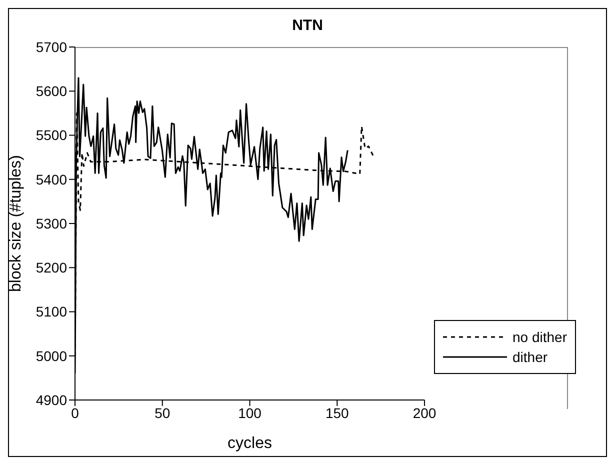  What do you see at coordinates (530, 357) in the screenshot?
I see `legend-label: dither` at bounding box center [530, 357].